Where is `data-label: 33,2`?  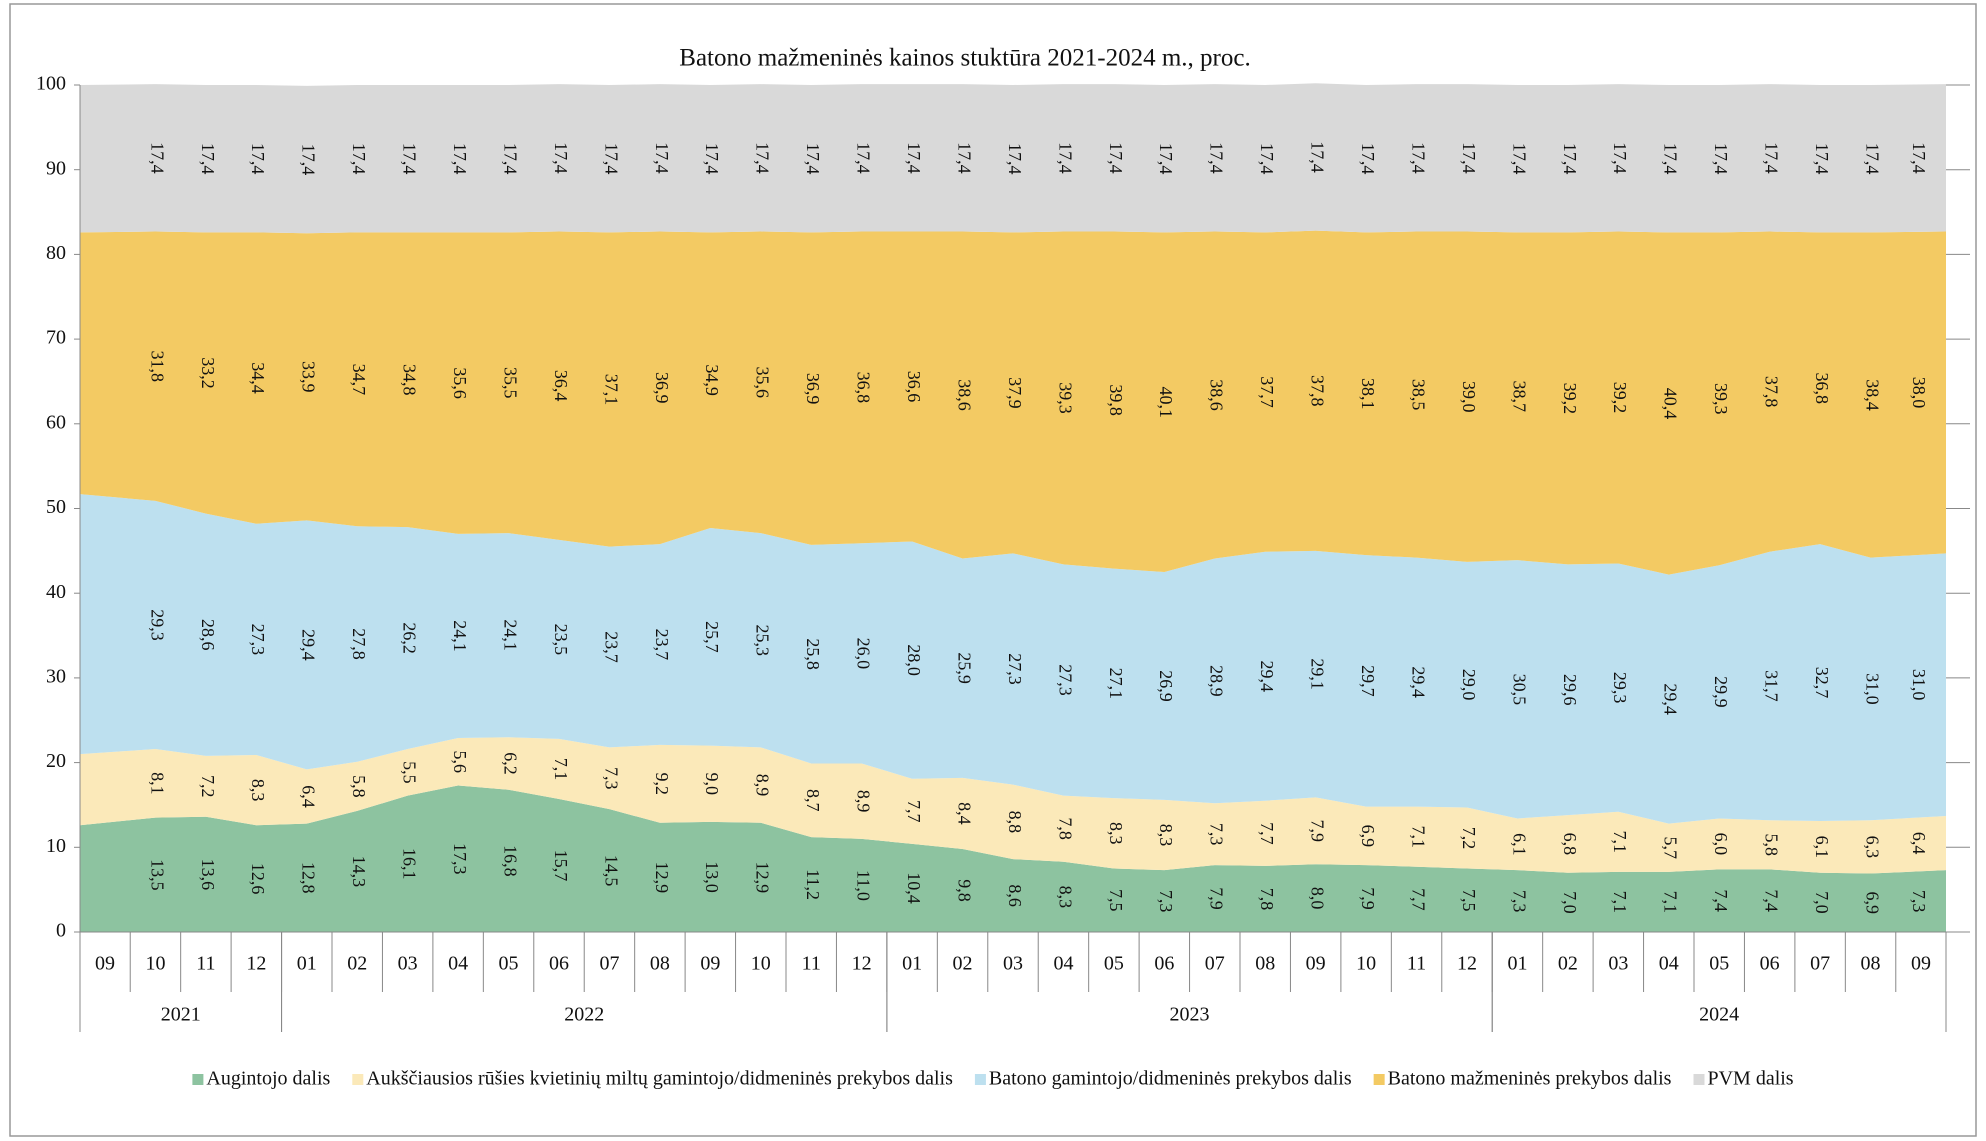
data-label: 33,2 is located at coordinates (208, 373).